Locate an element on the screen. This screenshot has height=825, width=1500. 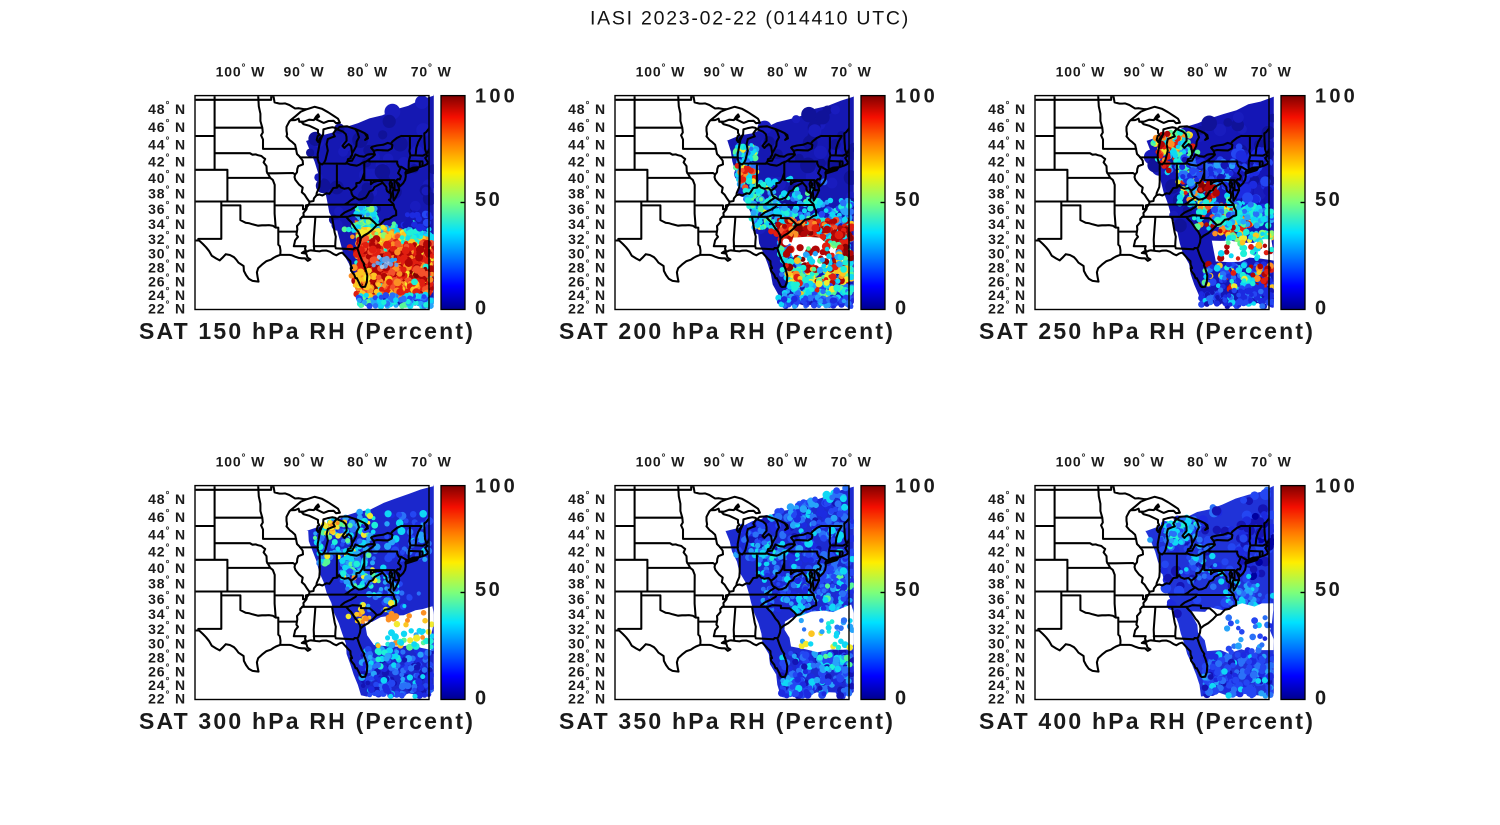
svg-text: SAT 300 hPa RH (Percent) is located at coordinates (307, 721).